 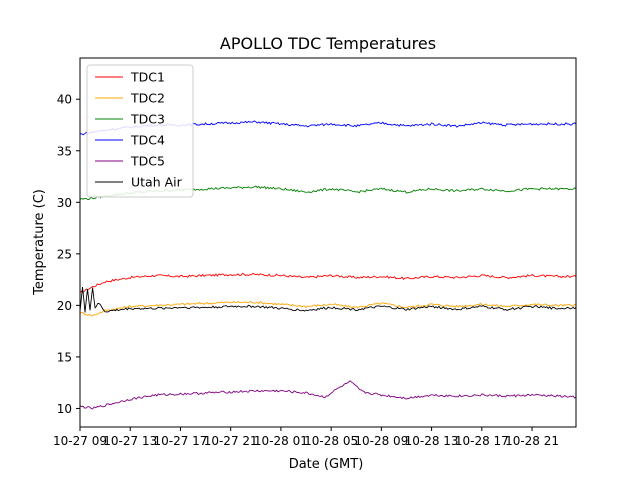 What do you see at coordinates (328, 308) in the screenshot?
I see `series-line-tdc2` at bounding box center [328, 308].